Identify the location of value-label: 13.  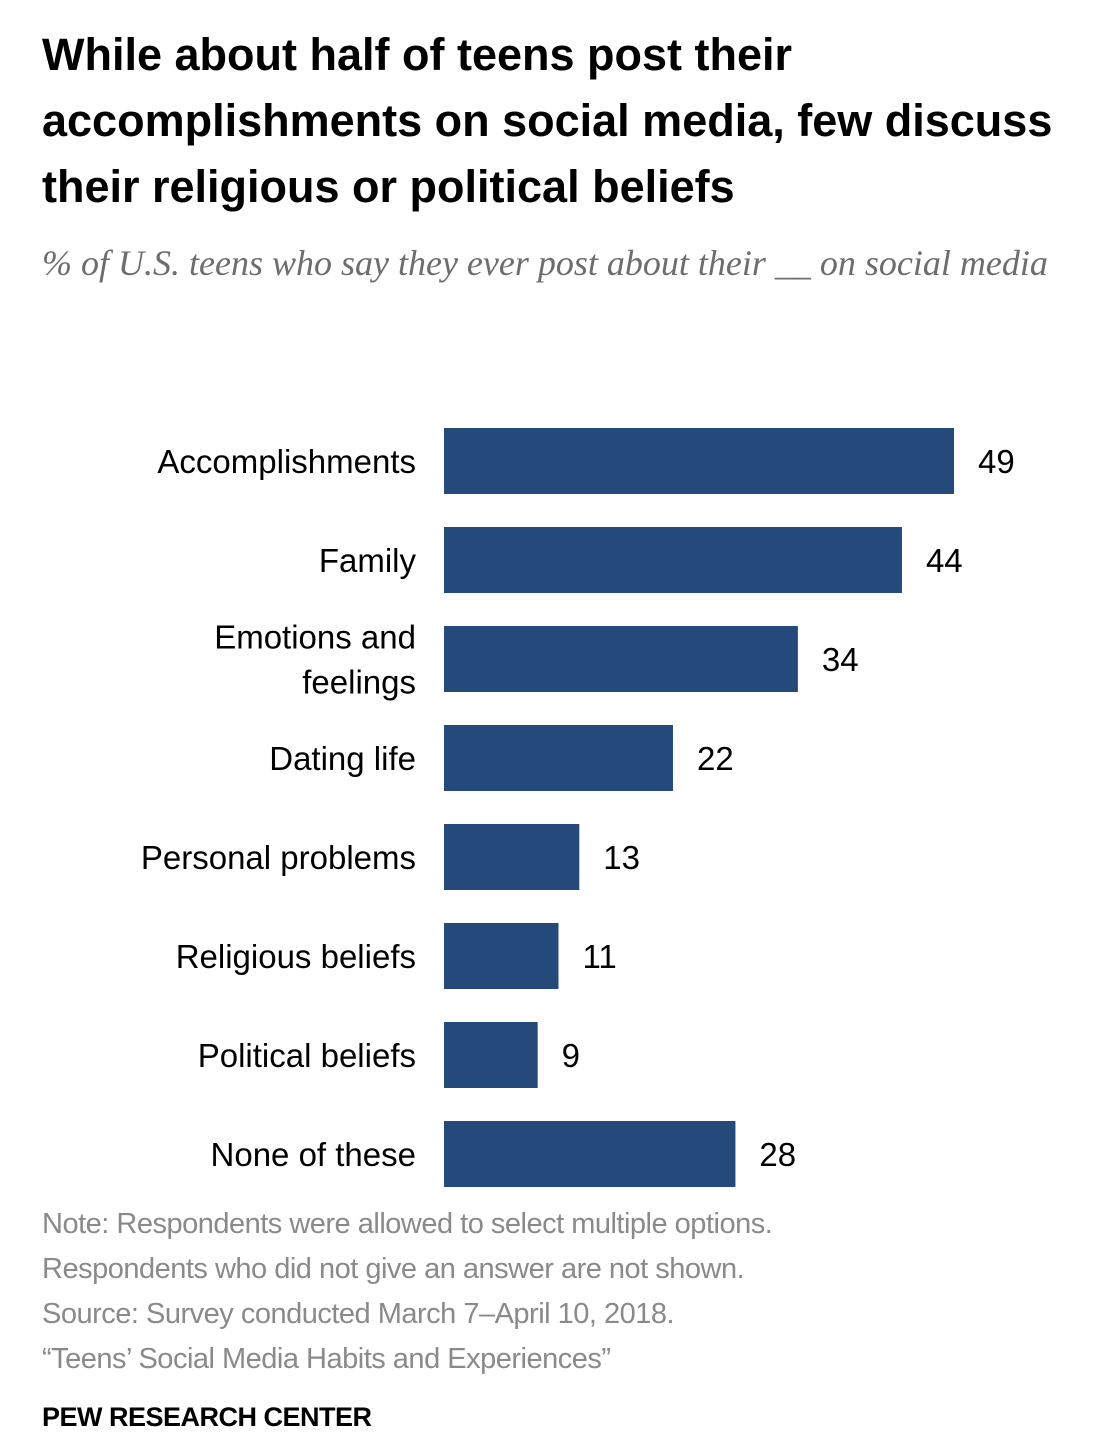
(621, 857).